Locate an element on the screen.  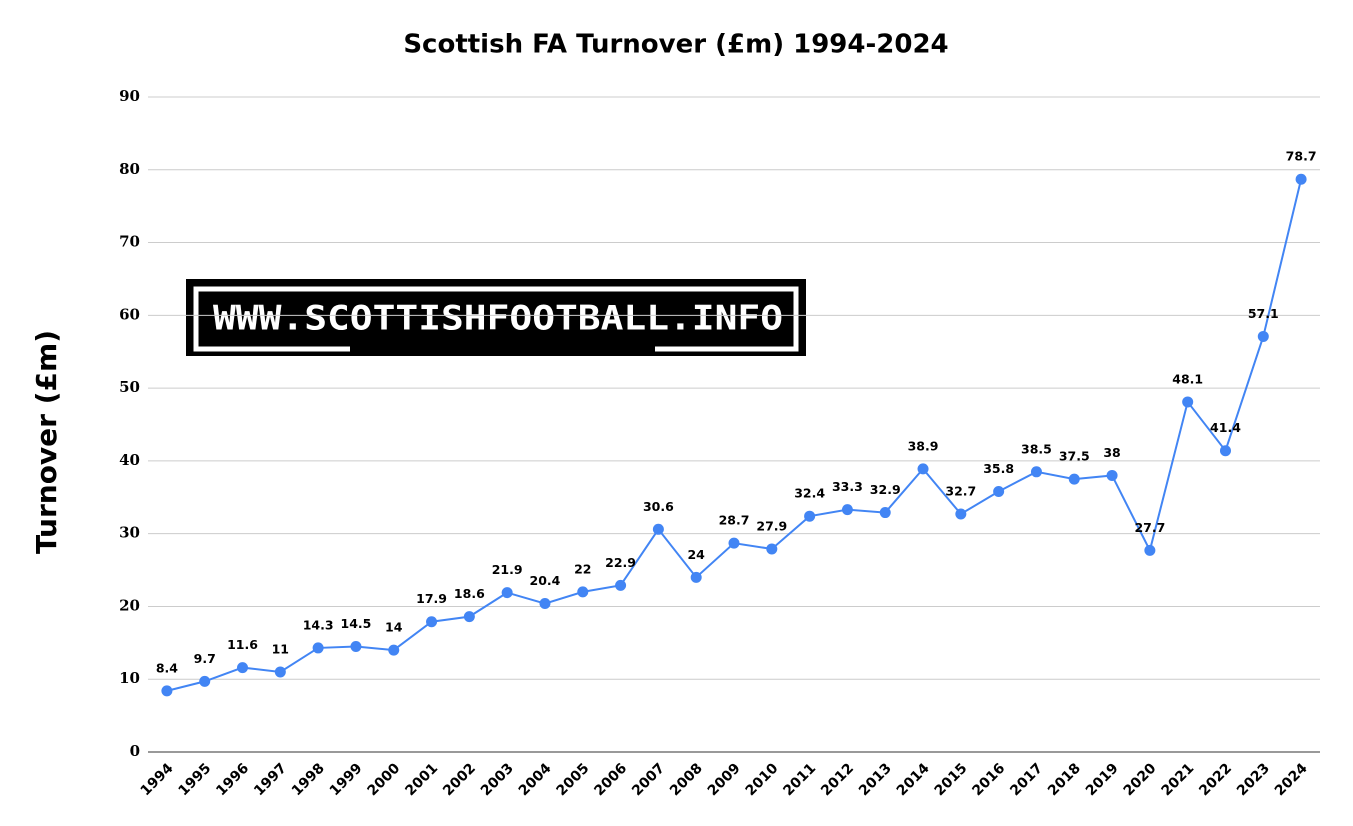
x-tick-label: 2001 is located at coordinates (421, 779).